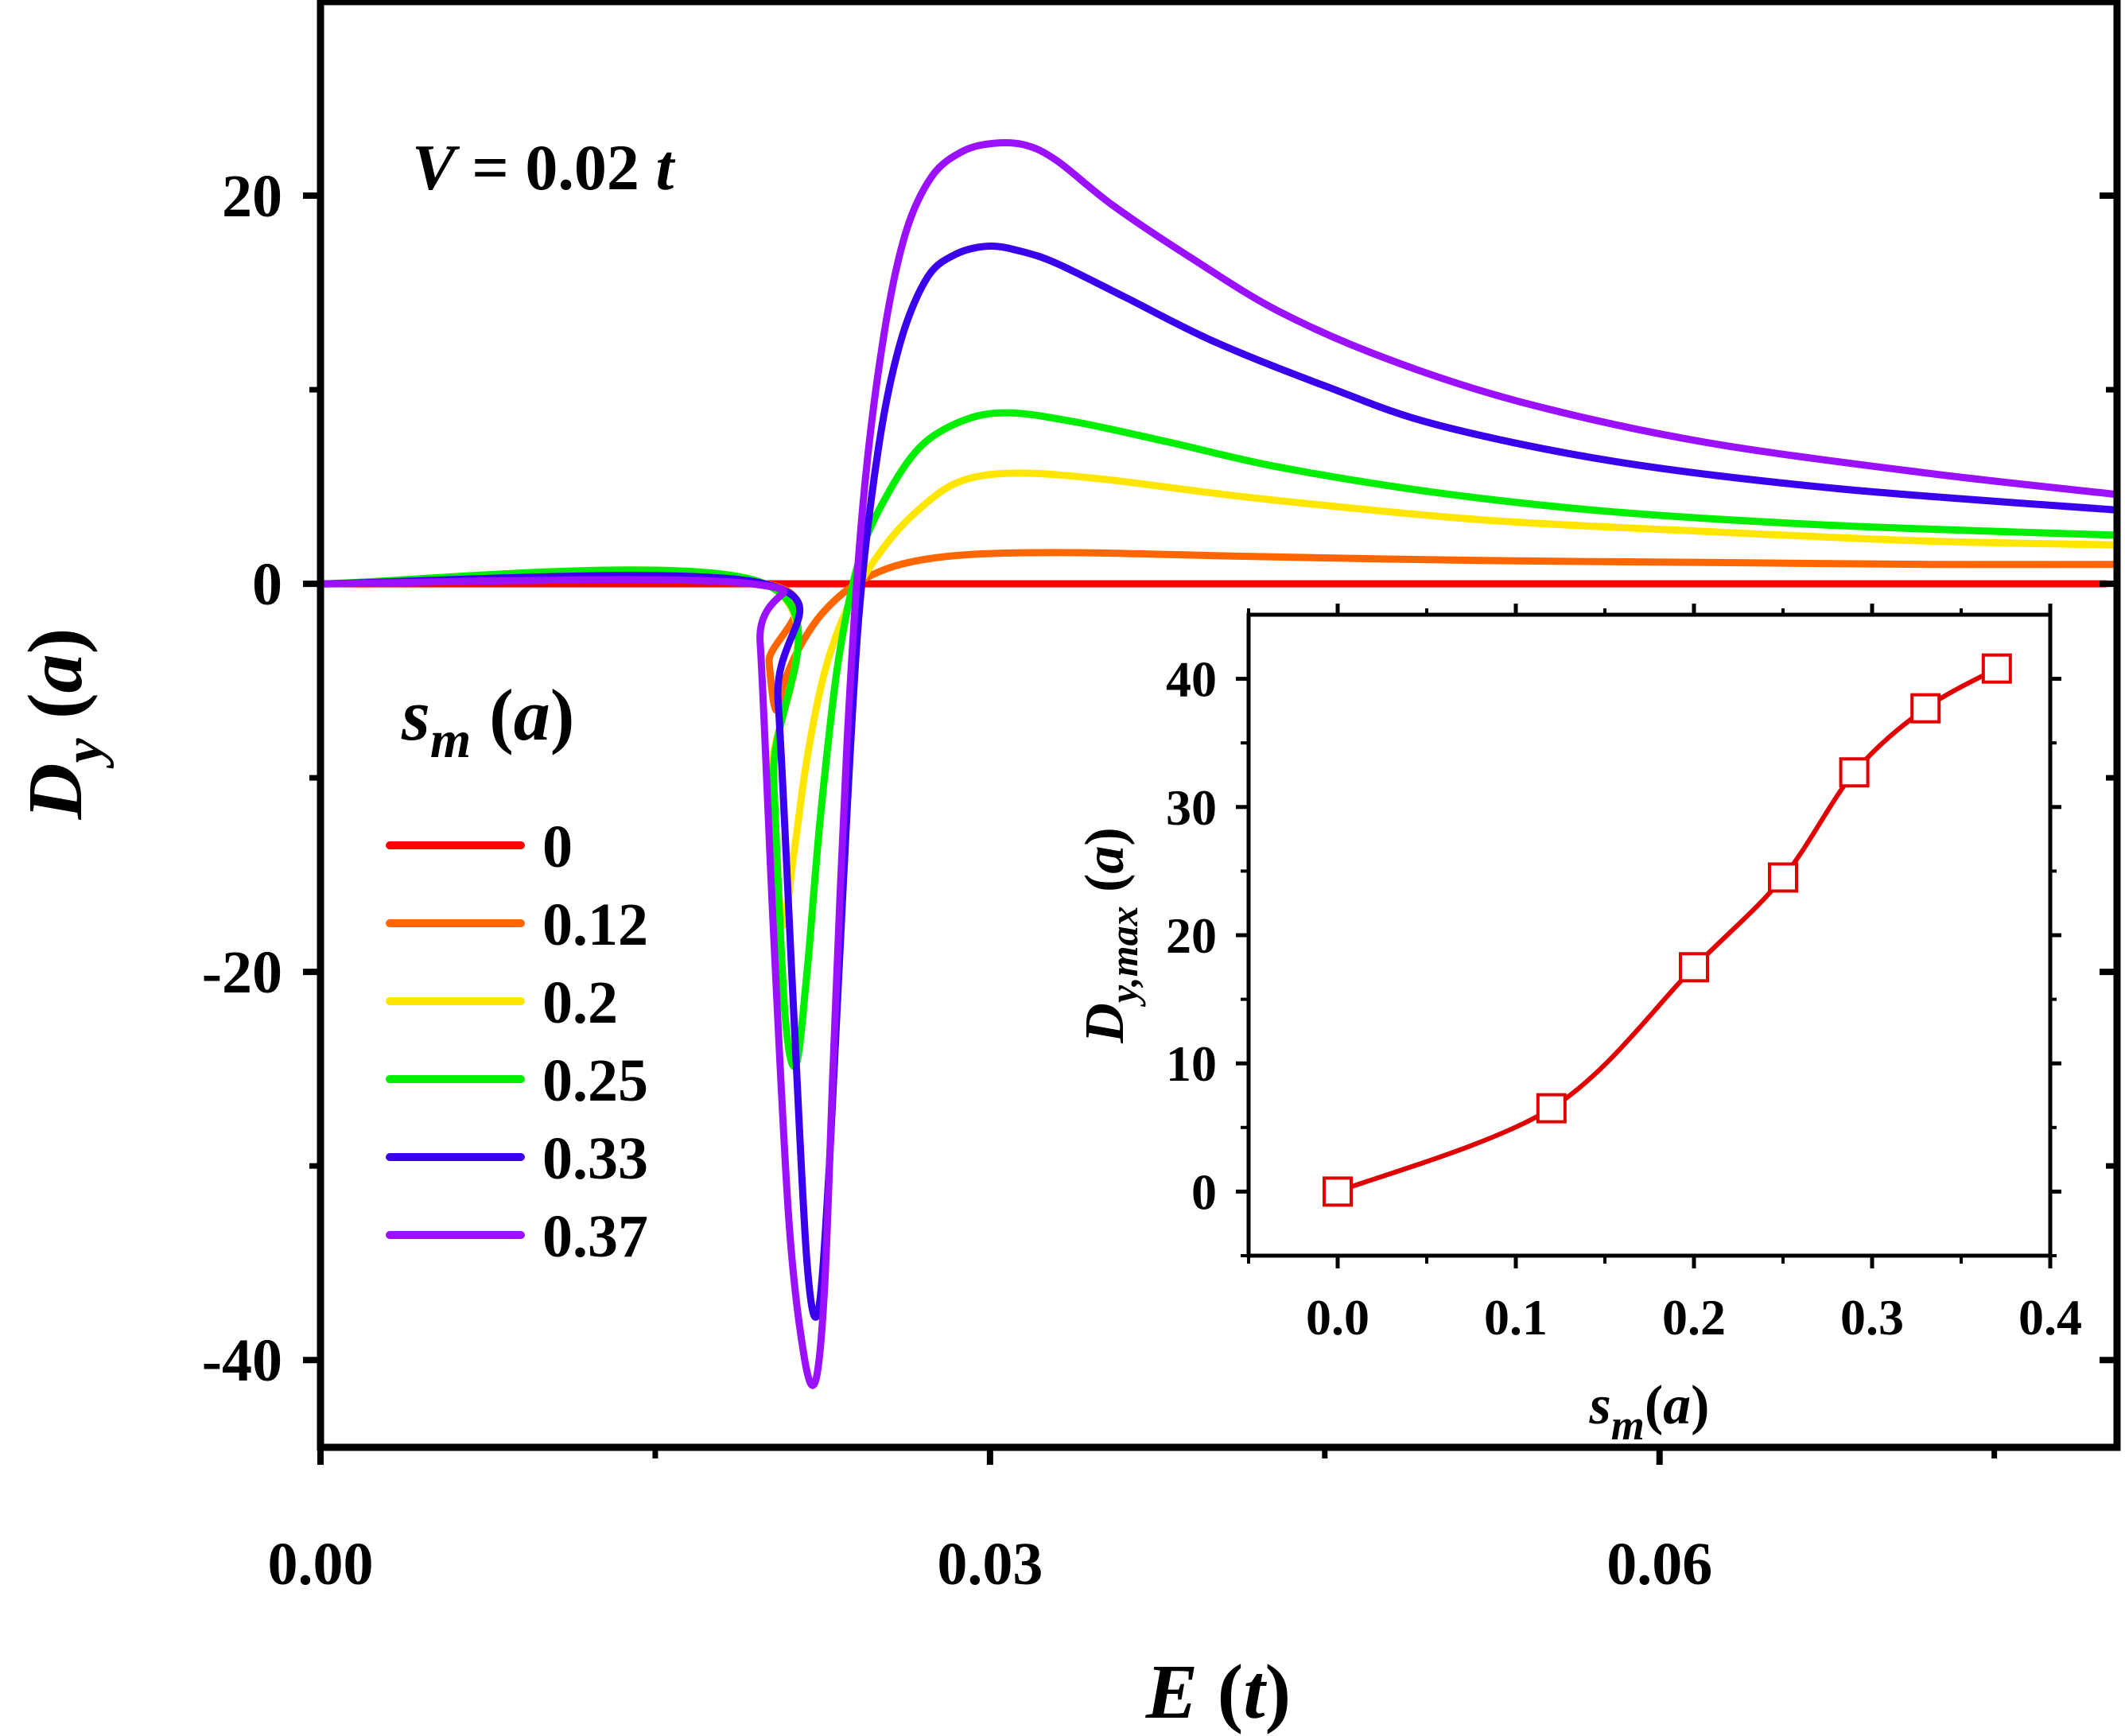 This screenshot has height=1736, width=2125. I want to click on inset-x-axis-open-paren: (, so click(1654, 1406).